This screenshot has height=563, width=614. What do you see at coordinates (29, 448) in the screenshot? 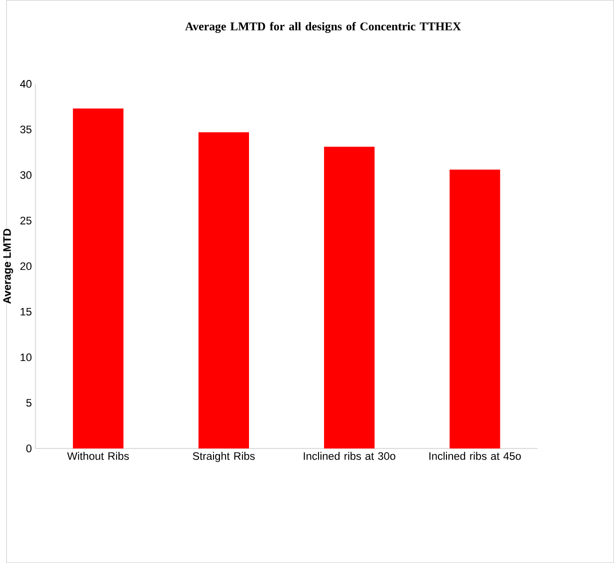
I see `y-tick-label: 0` at bounding box center [29, 448].